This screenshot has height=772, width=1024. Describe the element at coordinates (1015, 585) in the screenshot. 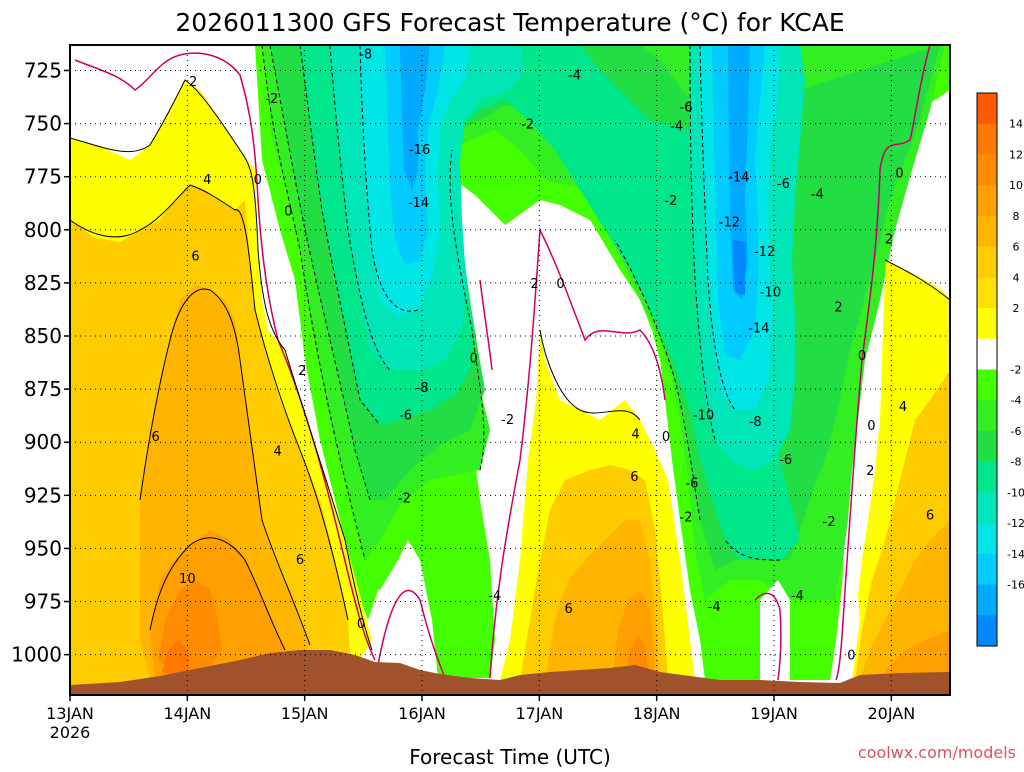

I see `colorbar-label: -16` at that location.